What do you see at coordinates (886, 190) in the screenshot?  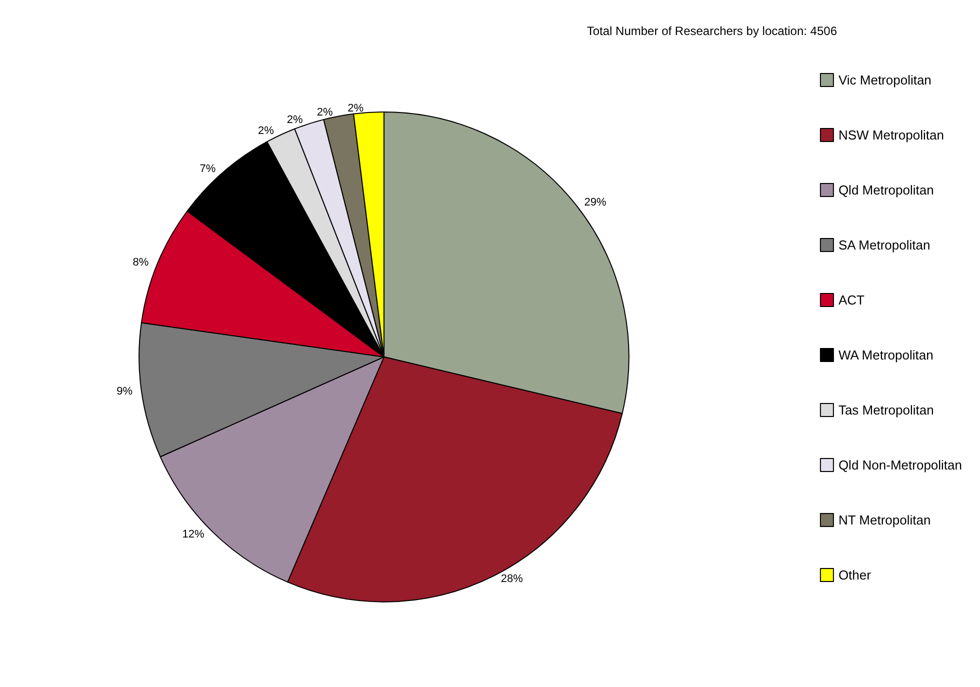 I see `legend-label: Qld Metropolitan` at bounding box center [886, 190].